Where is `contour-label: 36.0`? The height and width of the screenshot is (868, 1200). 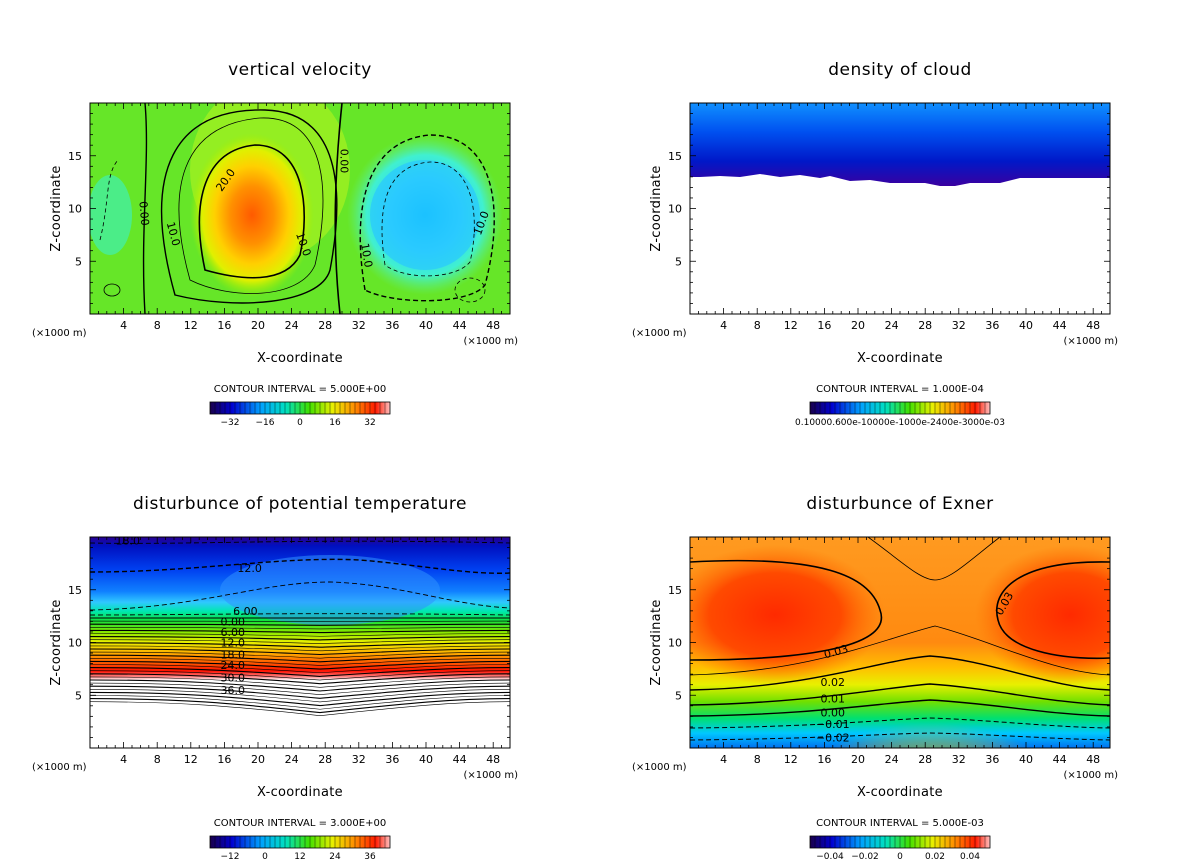
contour-label: 36.0 is located at coordinates (233, 690).